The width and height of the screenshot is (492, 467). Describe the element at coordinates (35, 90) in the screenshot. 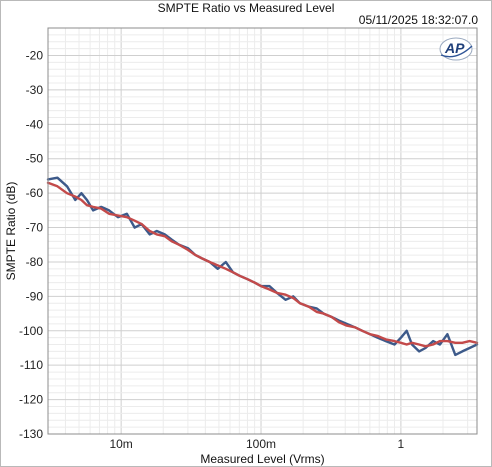

I see `y-tick-label: -30` at that location.